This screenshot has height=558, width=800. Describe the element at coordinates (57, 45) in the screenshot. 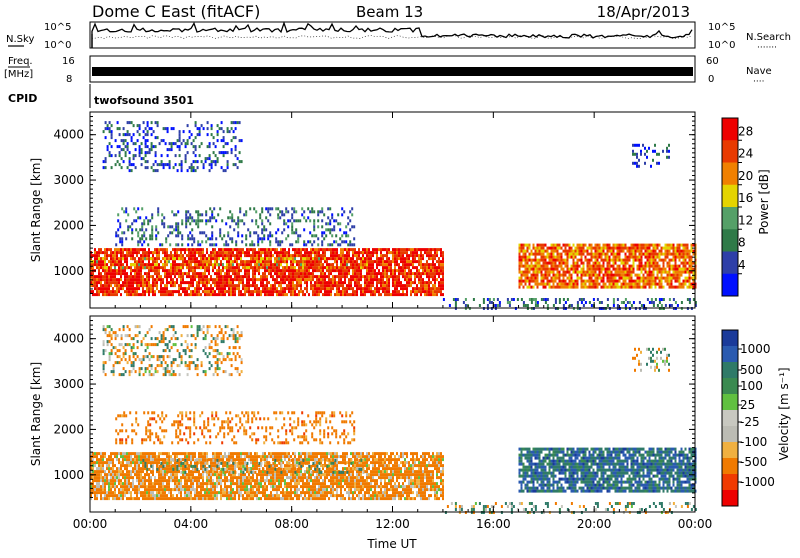

I see `noise-tick-bottom-left: 10^0` at that location.